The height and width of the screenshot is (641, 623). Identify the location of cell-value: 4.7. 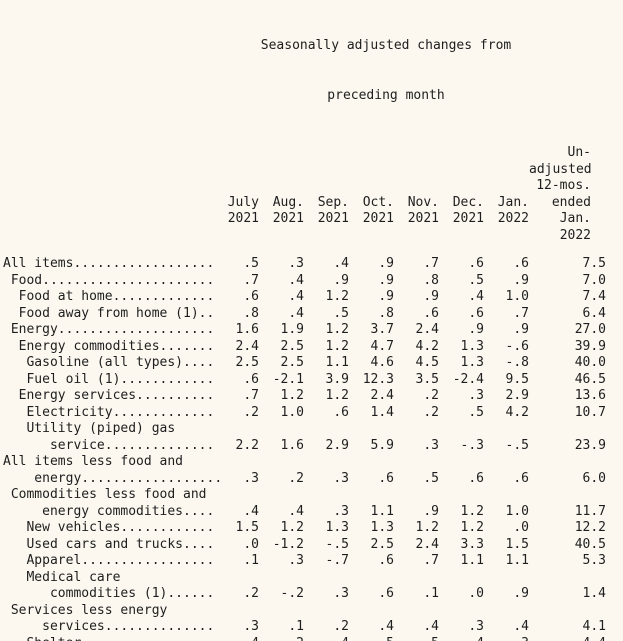
(382, 346).